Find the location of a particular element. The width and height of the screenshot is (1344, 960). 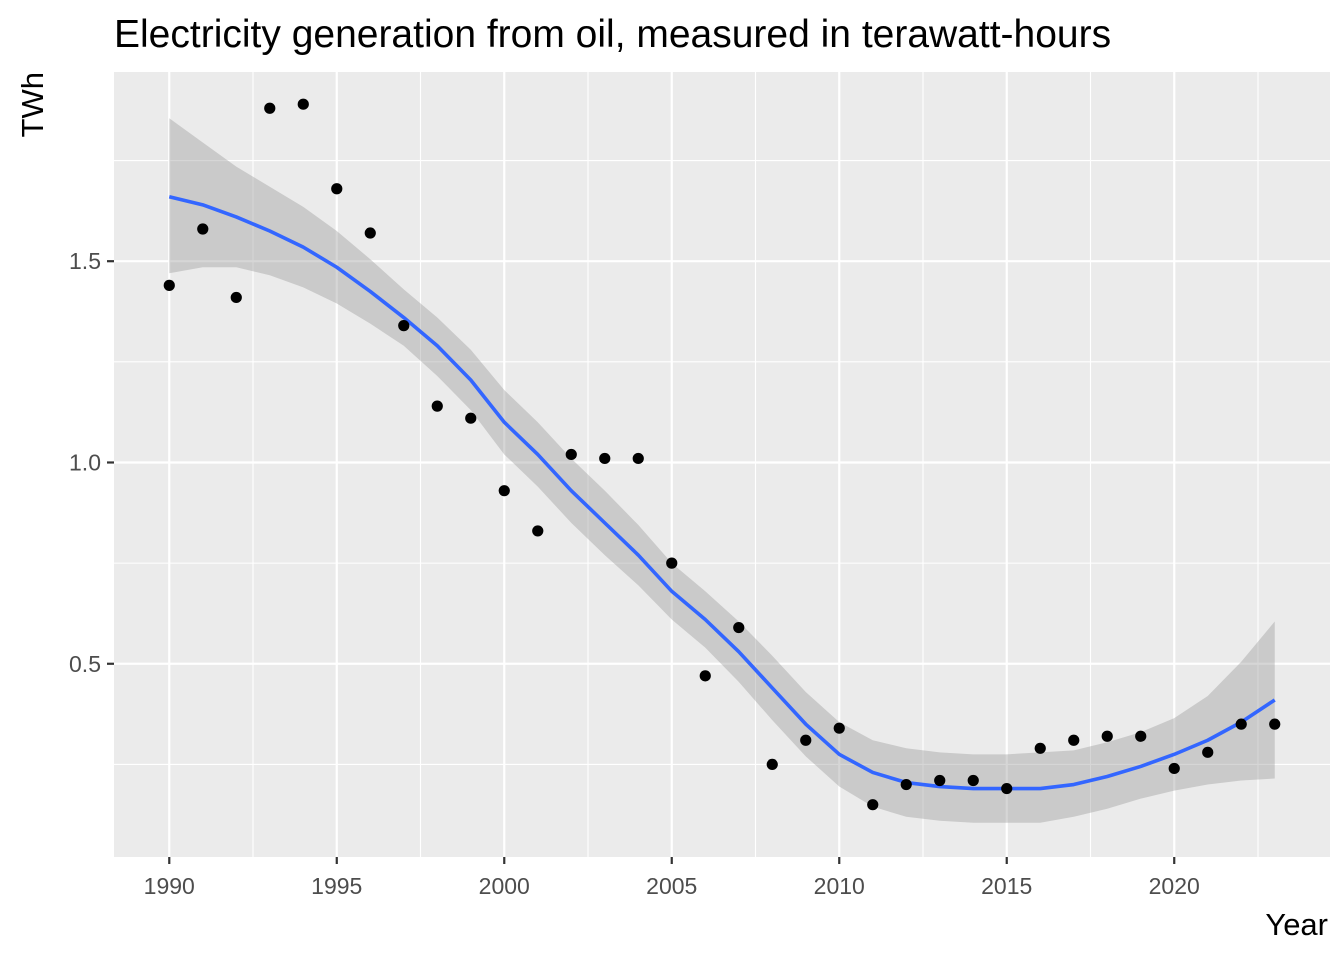

x-tick-label: 1990 is located at coordinates (169, 886).